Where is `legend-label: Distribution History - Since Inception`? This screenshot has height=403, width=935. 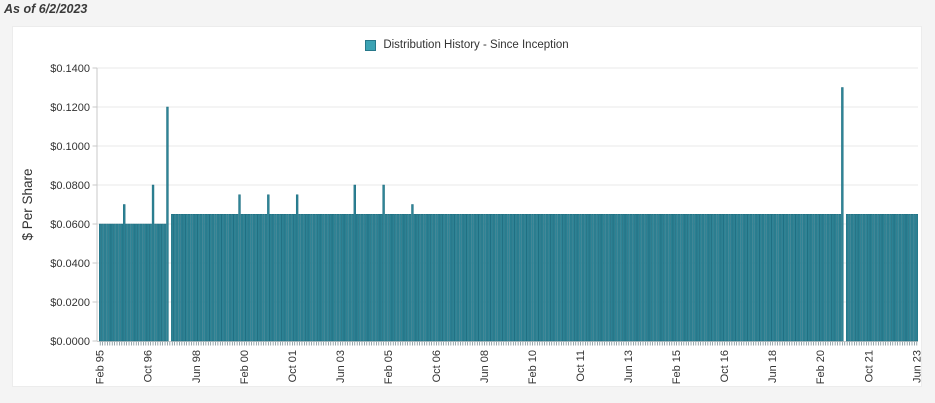
legend-label: Distribution History - Since Inception is located at coordinates (476, 45).